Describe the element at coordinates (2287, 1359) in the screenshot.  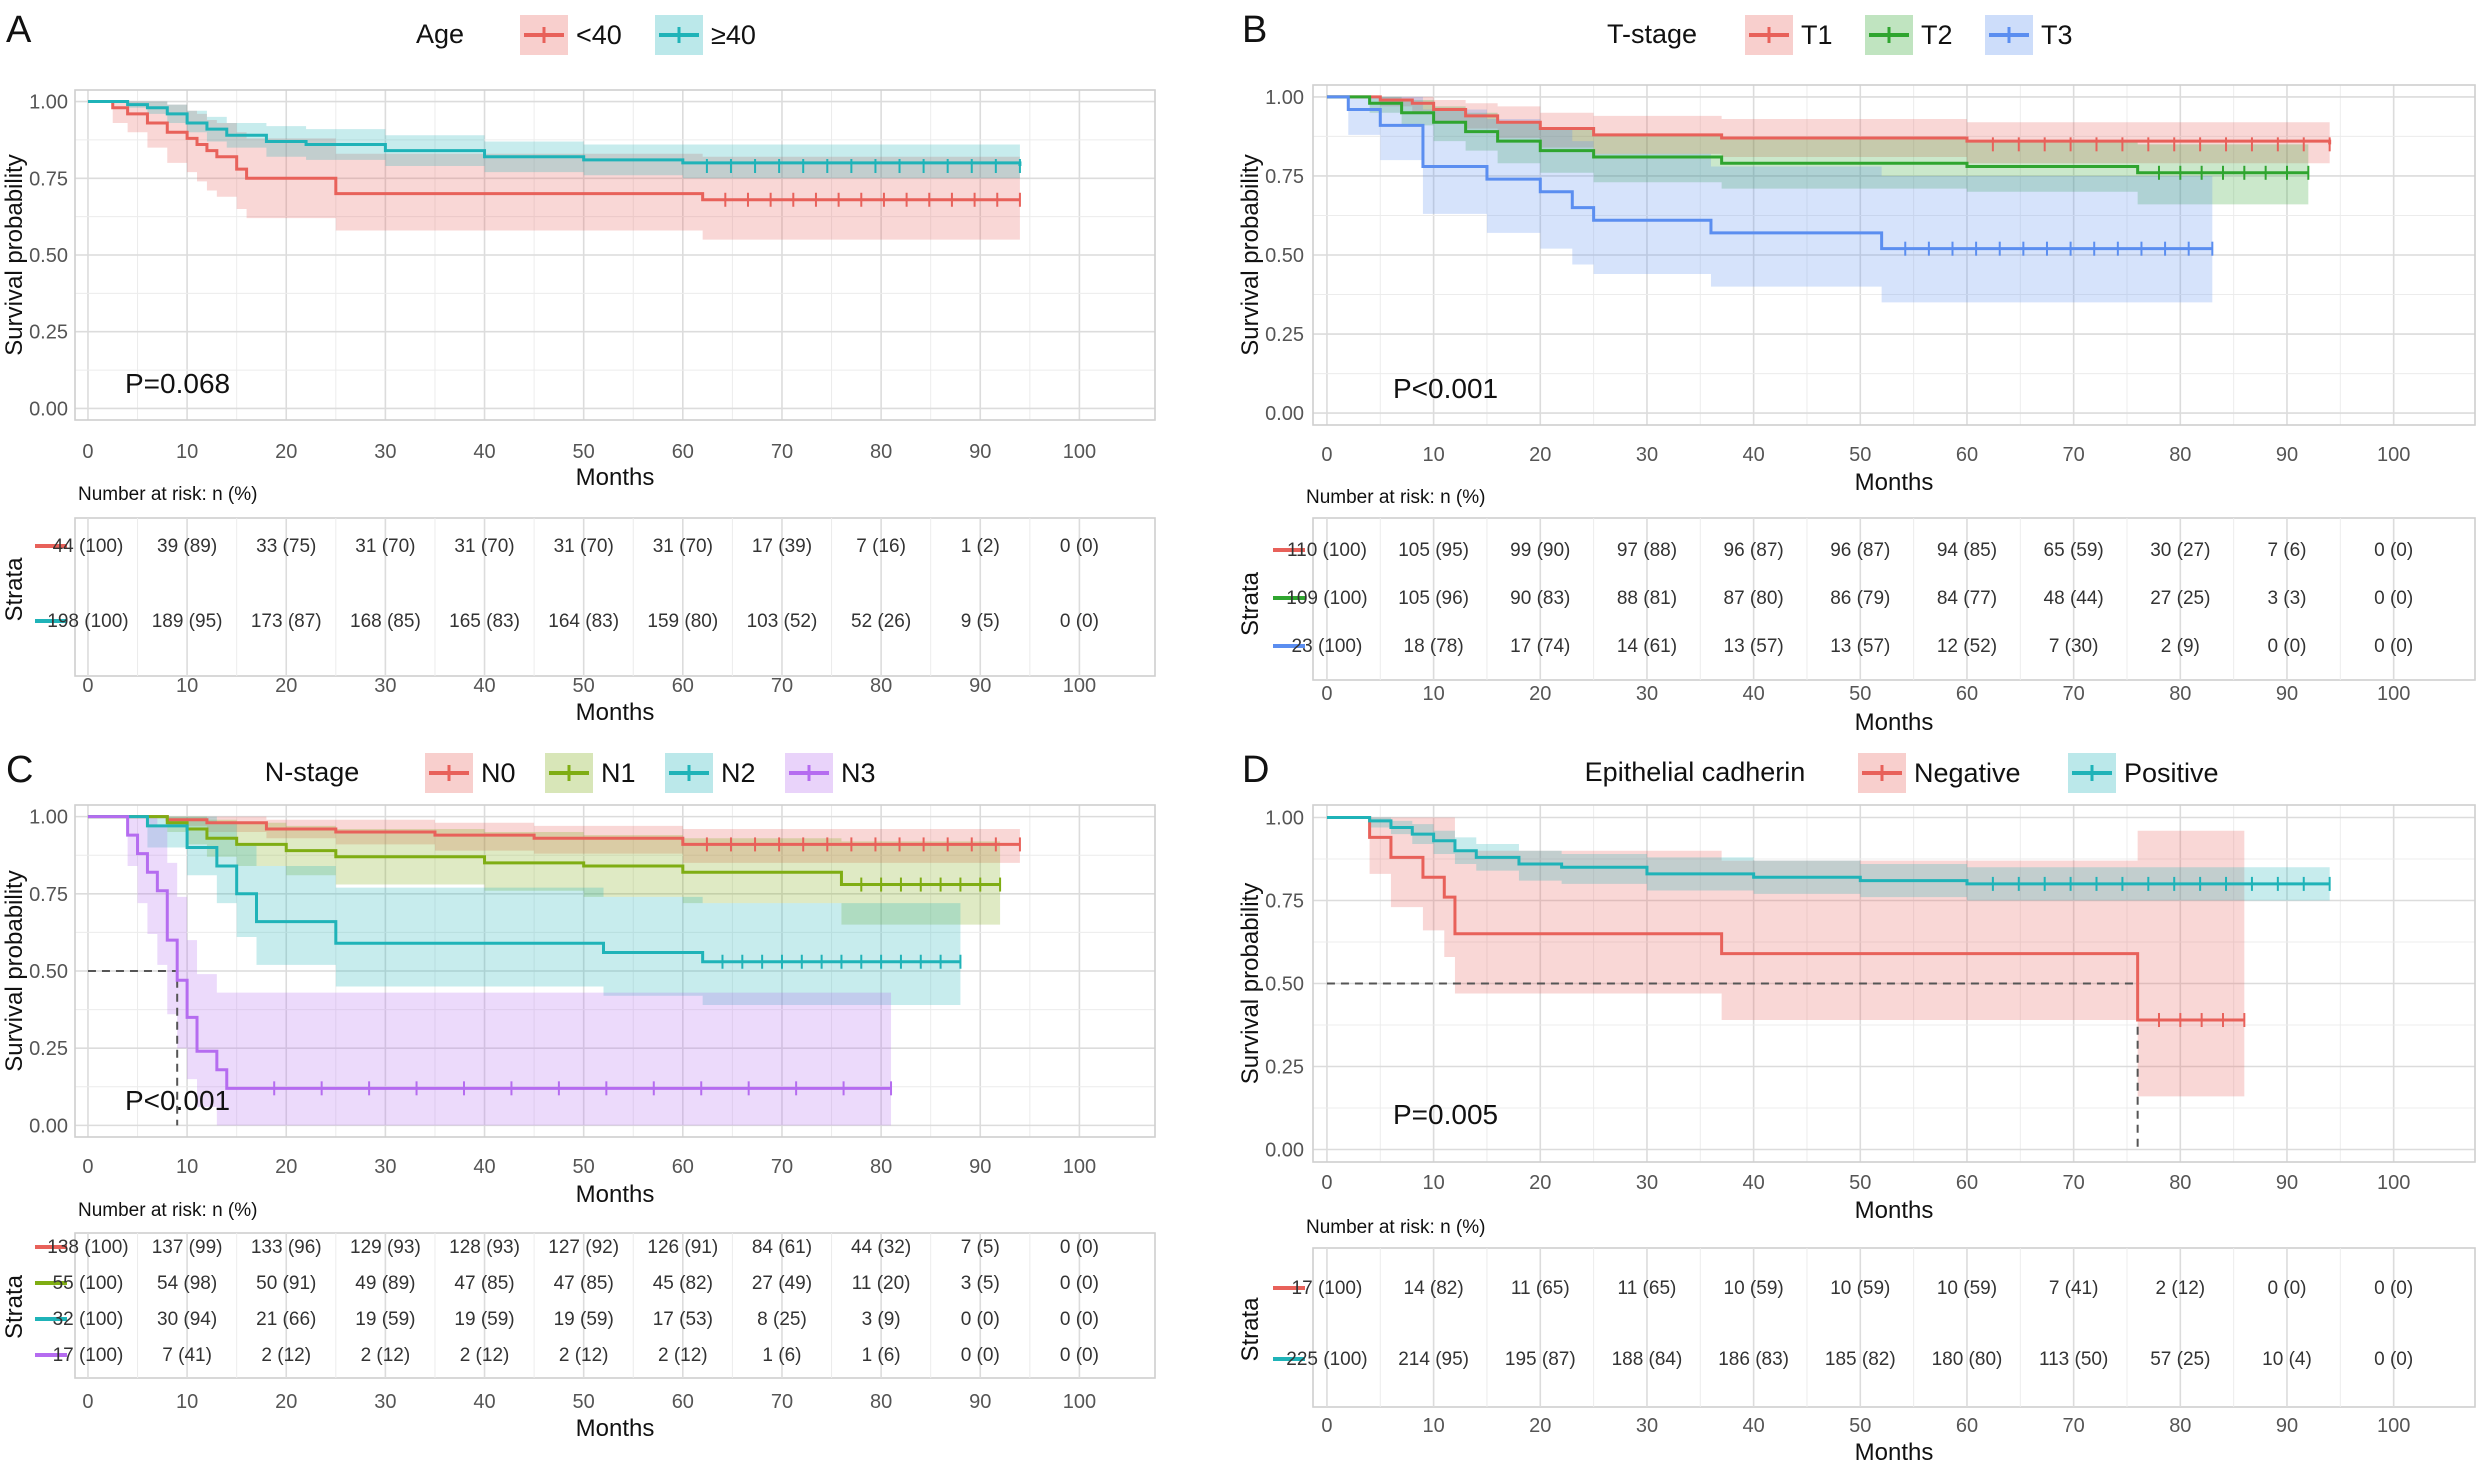
I see `risk-cell: 10 (4)` at that location.